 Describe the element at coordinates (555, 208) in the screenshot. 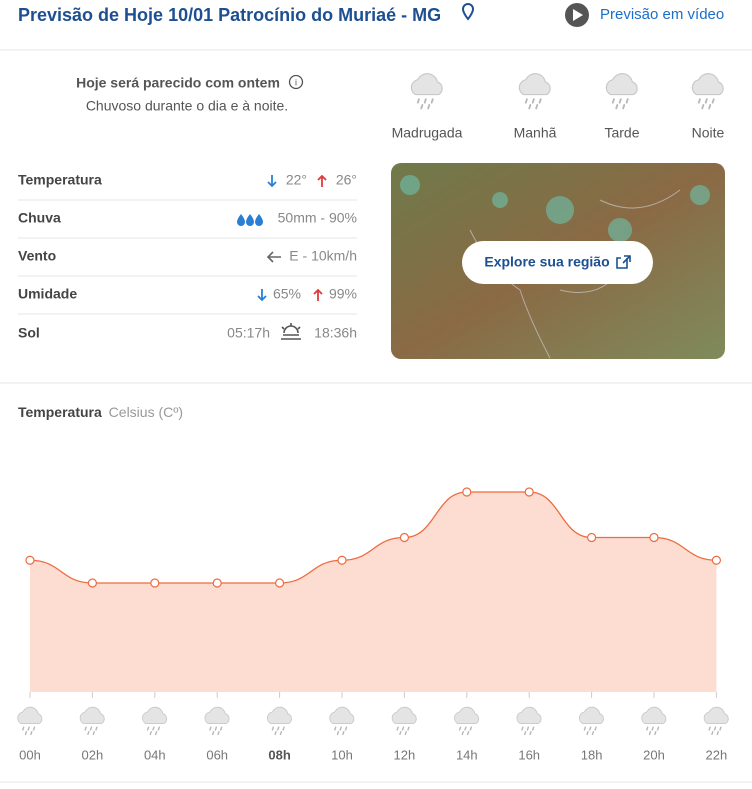

I see `map-clouds` at that location.